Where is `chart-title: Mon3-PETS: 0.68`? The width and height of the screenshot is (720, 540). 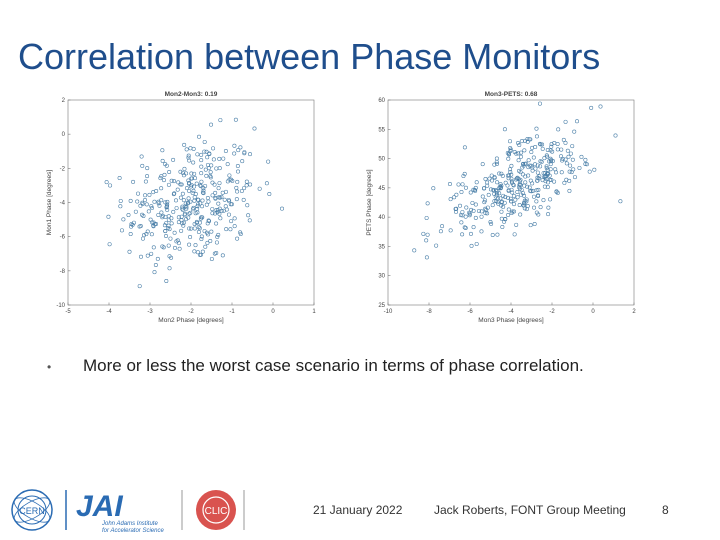
chart-title: Mon3-PETS: 0.68 is located at coordinates (511, 94).